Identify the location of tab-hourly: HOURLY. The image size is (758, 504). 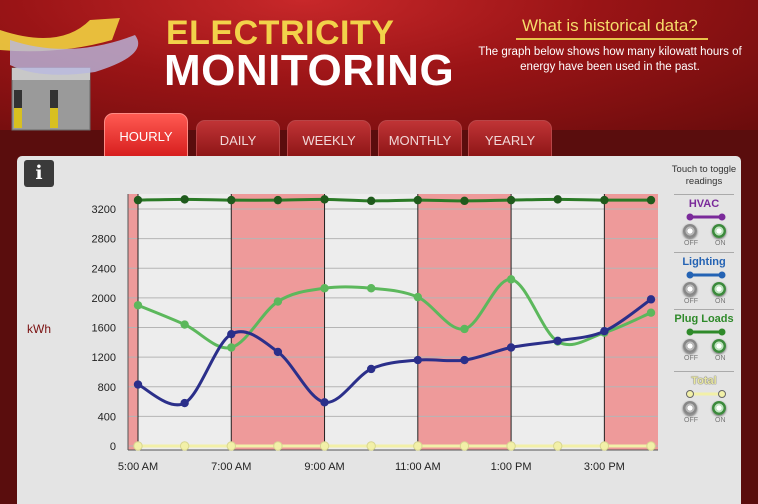
(146, 135).